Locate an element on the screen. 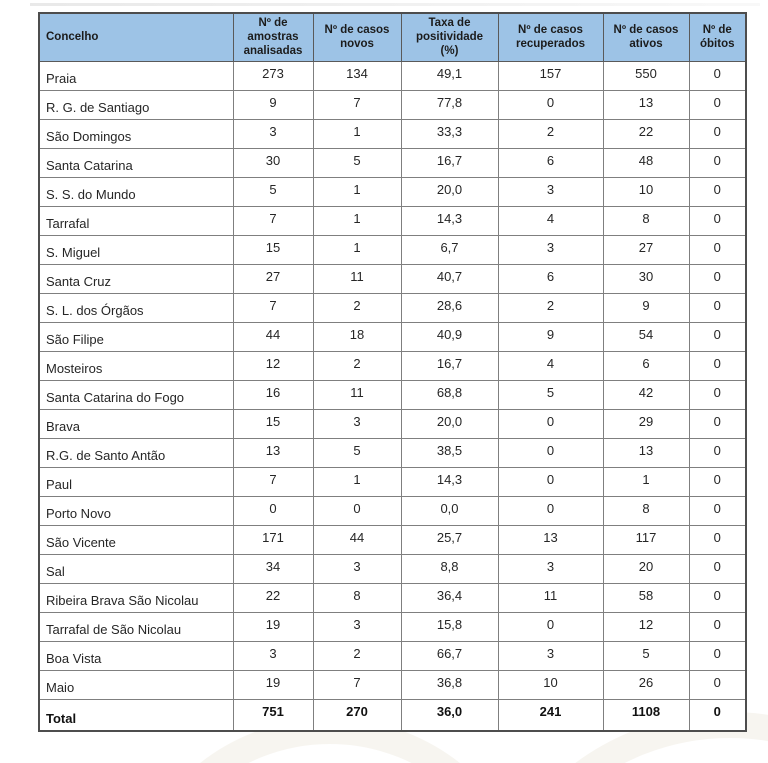 Image resolution: width=768 pixels, height=763 pixels. table-total-row: Total 751 270 36,0 241 1108 0 is located at coordinates (392, 715).